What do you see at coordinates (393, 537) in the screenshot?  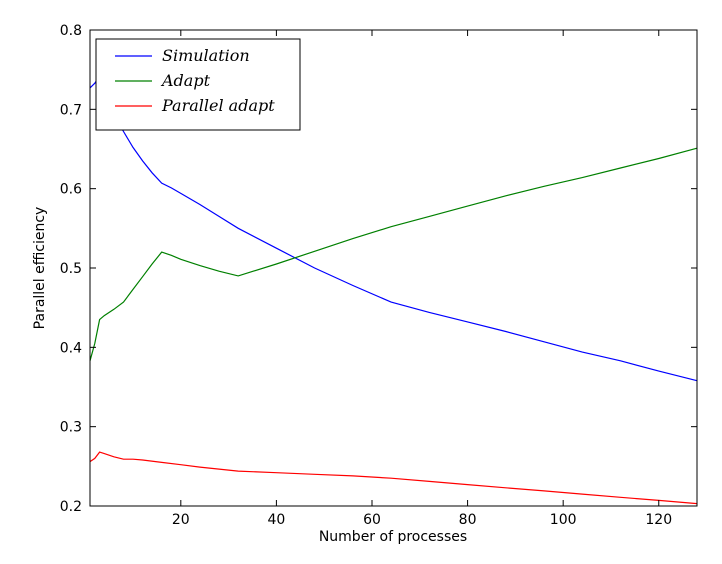 I see `x-axis-label: Number of processes` at bounding box center [393, 537].